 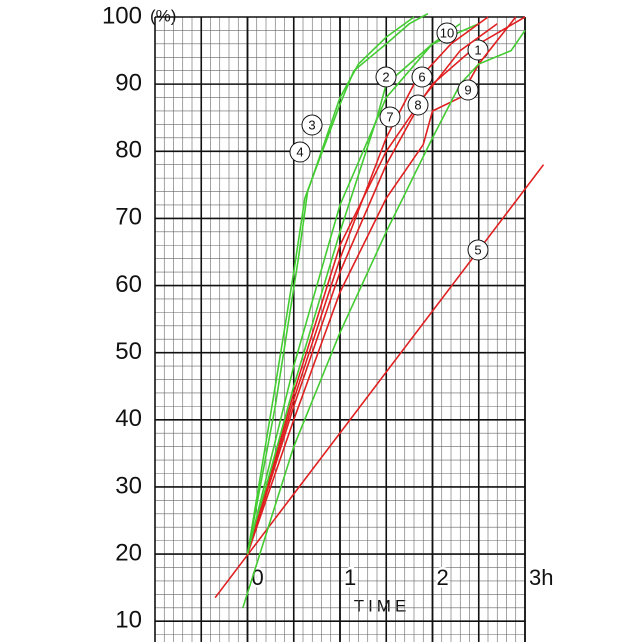 I want to click on x-tick-label: 2, so click(x=443, y=577).